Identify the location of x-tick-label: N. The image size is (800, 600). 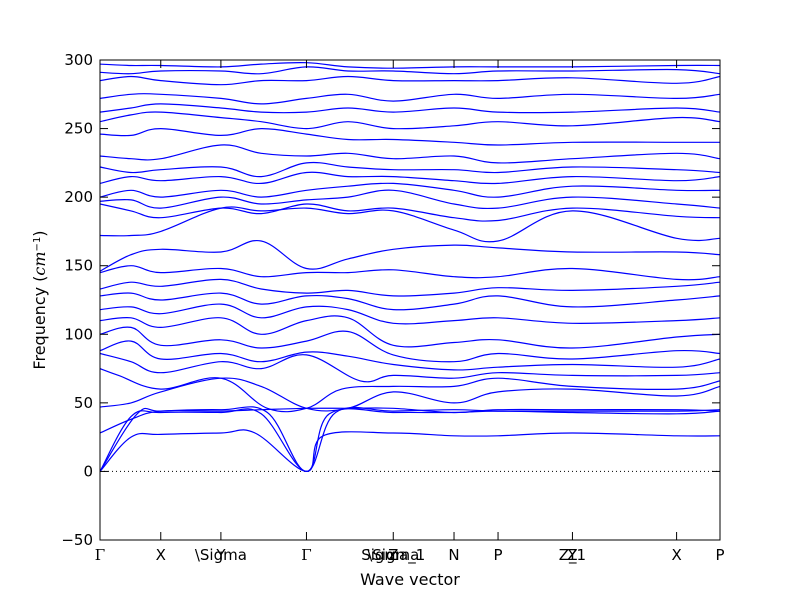
(453, 555).